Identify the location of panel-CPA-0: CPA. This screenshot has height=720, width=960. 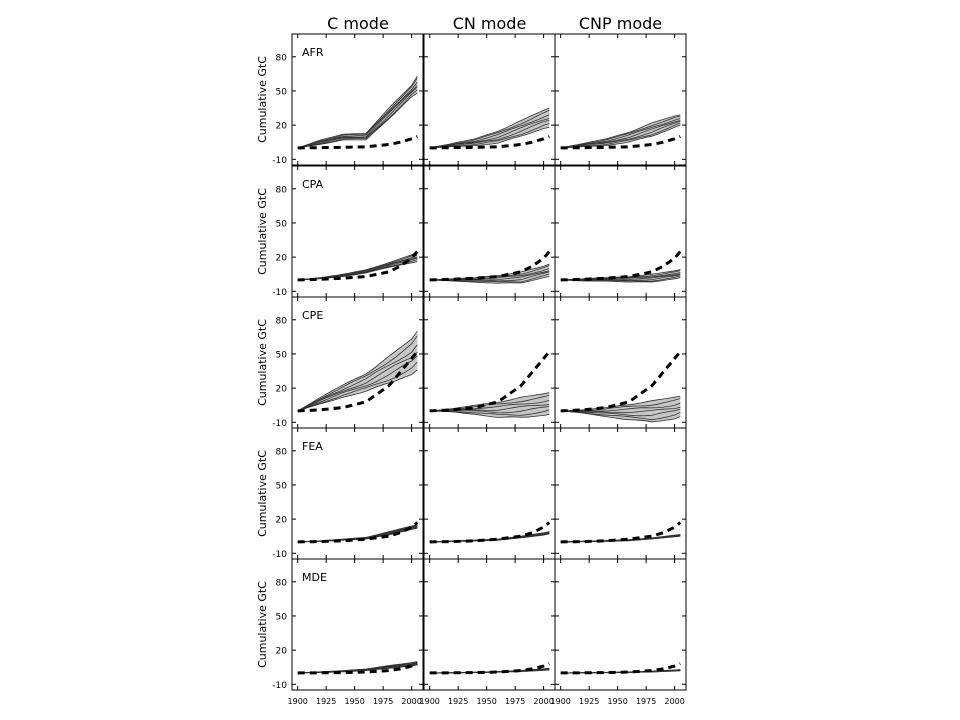
(357, 231).